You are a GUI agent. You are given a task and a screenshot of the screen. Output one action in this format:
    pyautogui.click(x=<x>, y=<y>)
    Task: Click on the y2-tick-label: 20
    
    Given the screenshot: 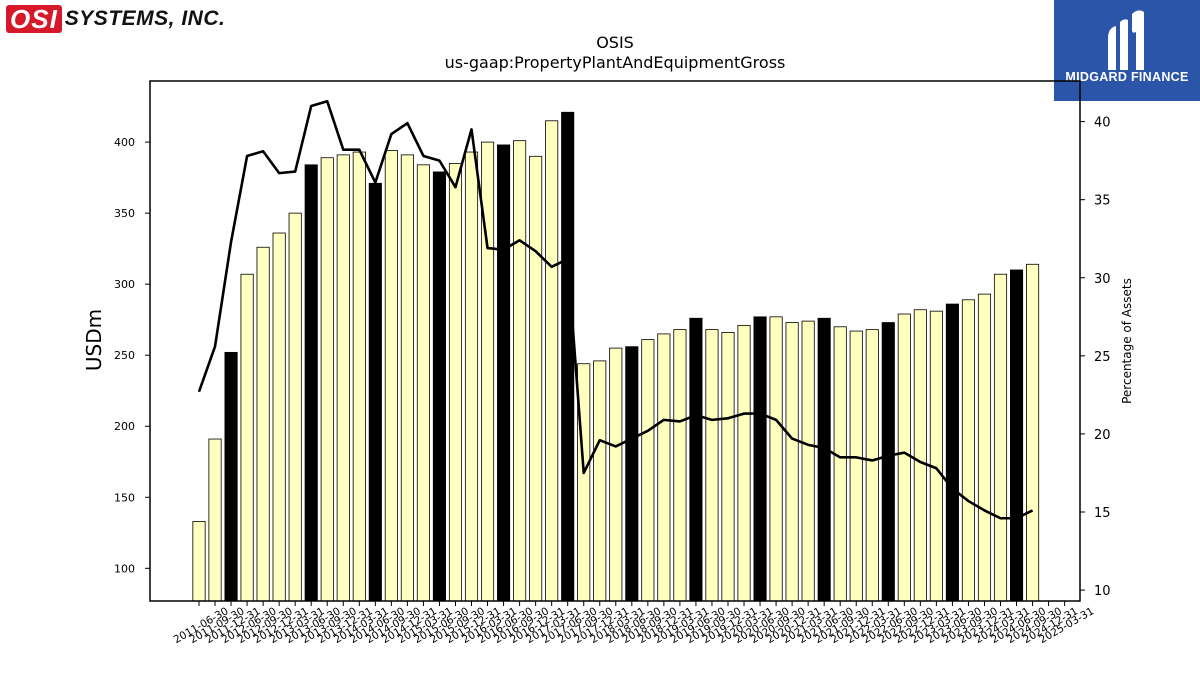 What is the action you would take?
    pyautogui.click(x=1102, y=435)
    